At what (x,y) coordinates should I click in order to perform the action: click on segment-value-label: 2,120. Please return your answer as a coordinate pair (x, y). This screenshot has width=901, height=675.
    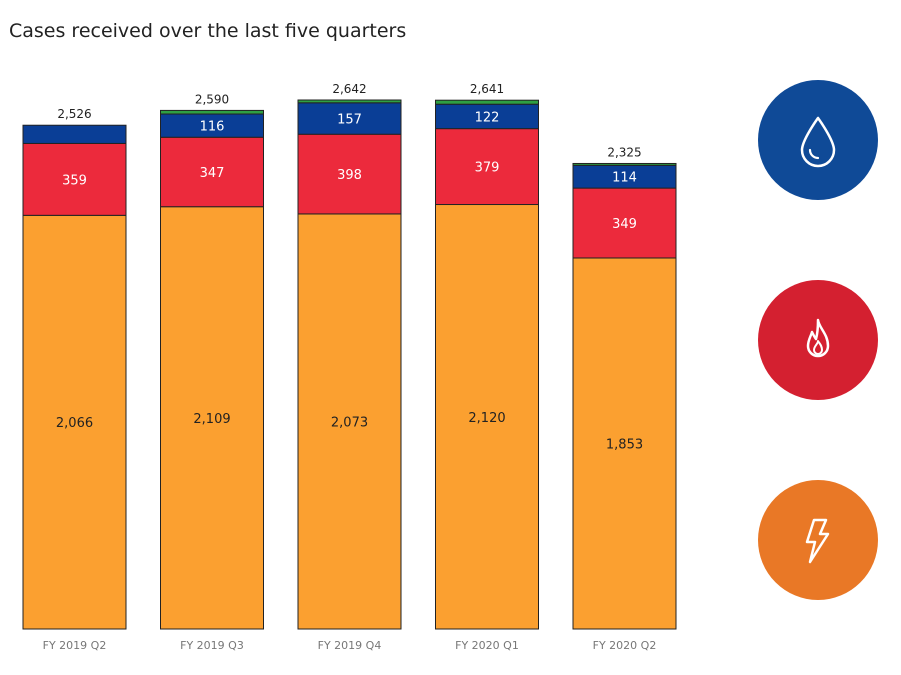
    Looking at the image, I should click on (486, 418).